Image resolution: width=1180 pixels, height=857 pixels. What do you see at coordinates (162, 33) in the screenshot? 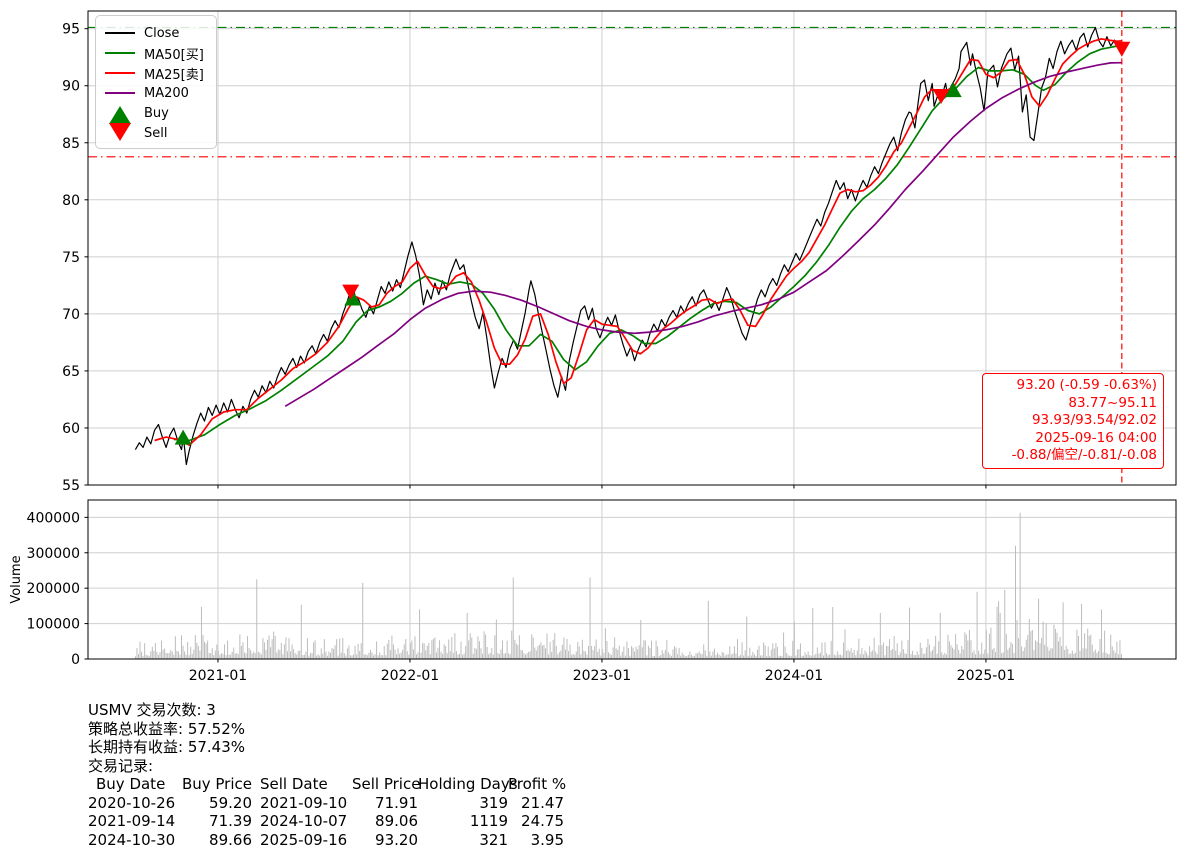
I see `legend-label: Close` at bounding box center [162, 33].